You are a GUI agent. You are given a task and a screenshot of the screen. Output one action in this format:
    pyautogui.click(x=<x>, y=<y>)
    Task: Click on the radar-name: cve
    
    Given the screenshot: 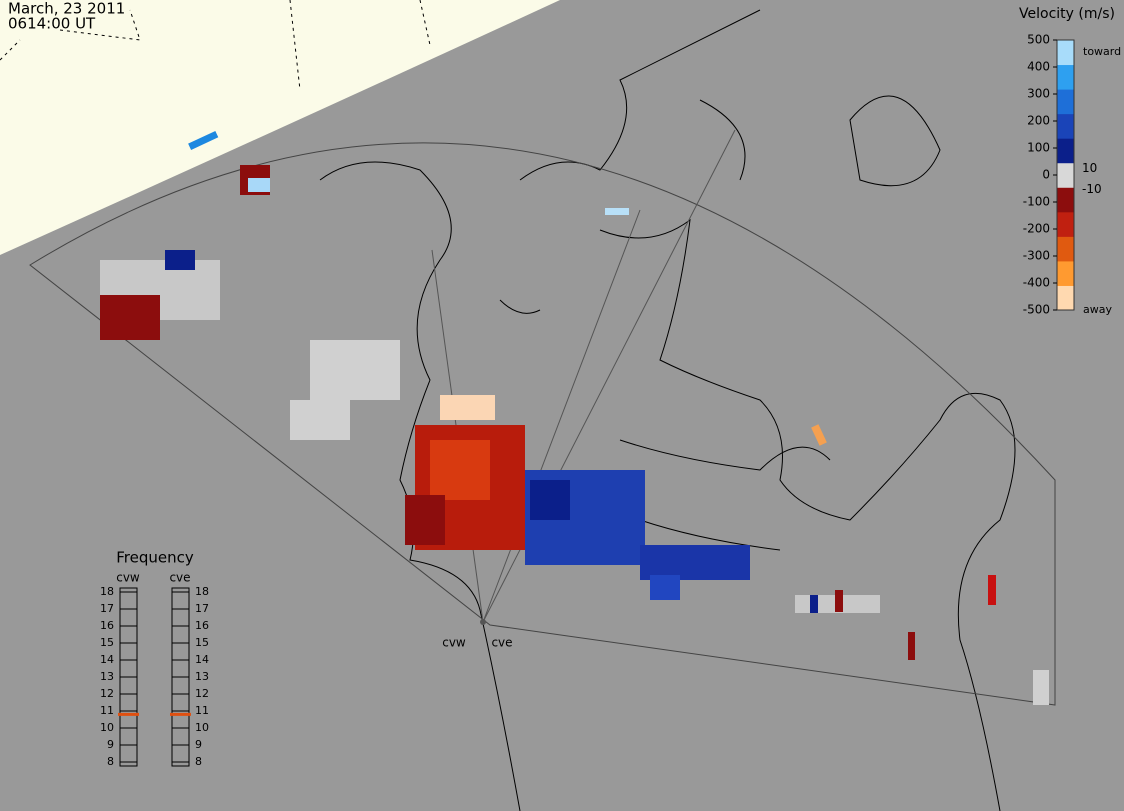 What is the action you would take?
    pyautogui.click(x=179, y=578)
    